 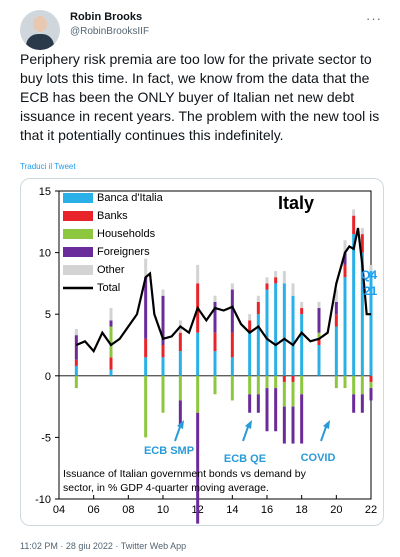 What do you see at coordinates (94, 510) in the screenshot?
I see `x-tick-label: 06` at bounding box center [94, 510].